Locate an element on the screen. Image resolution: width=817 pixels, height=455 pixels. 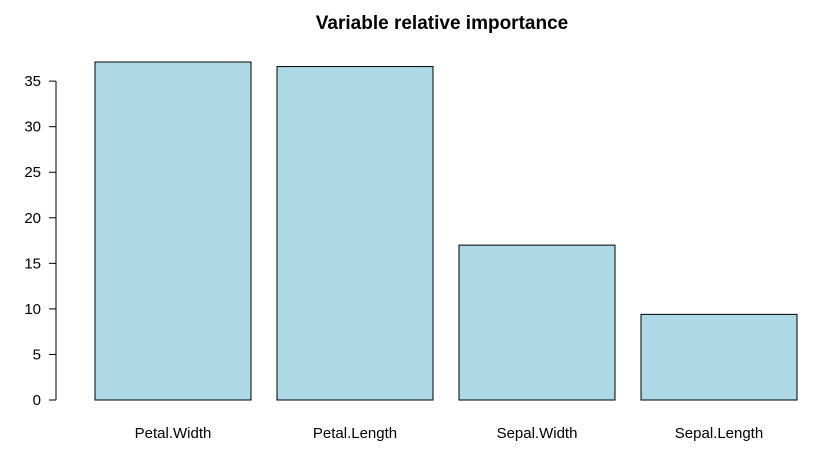
bar-sepal-width is located at coordinates (537, 322).